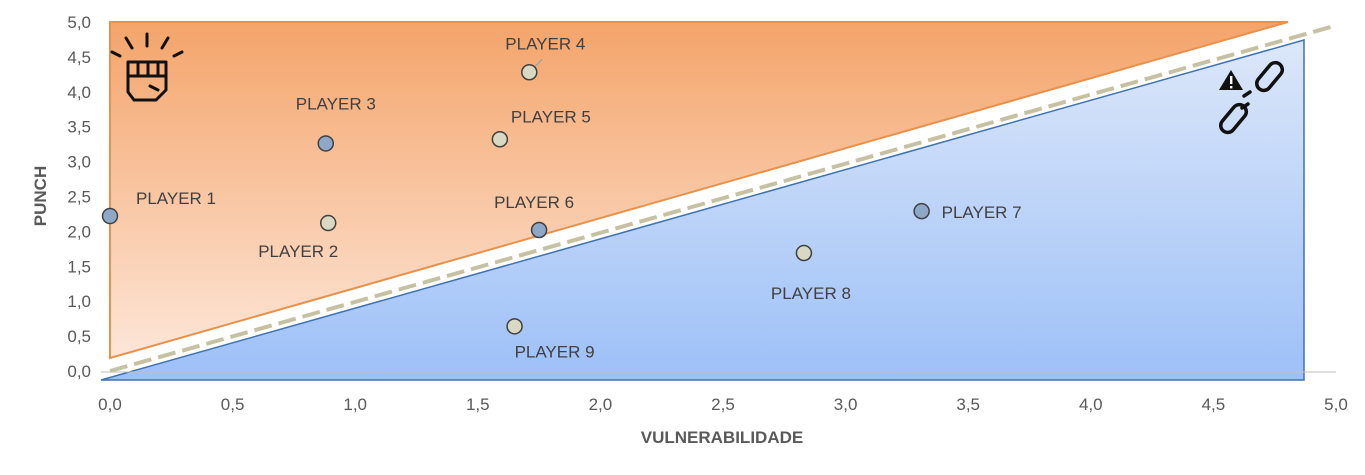 The image size is (1365, 475). What do you see at coordinates (336, 103) in the screenshot?
I see `data-point-label: PLAYER 3` at bounding box center [336, 103].